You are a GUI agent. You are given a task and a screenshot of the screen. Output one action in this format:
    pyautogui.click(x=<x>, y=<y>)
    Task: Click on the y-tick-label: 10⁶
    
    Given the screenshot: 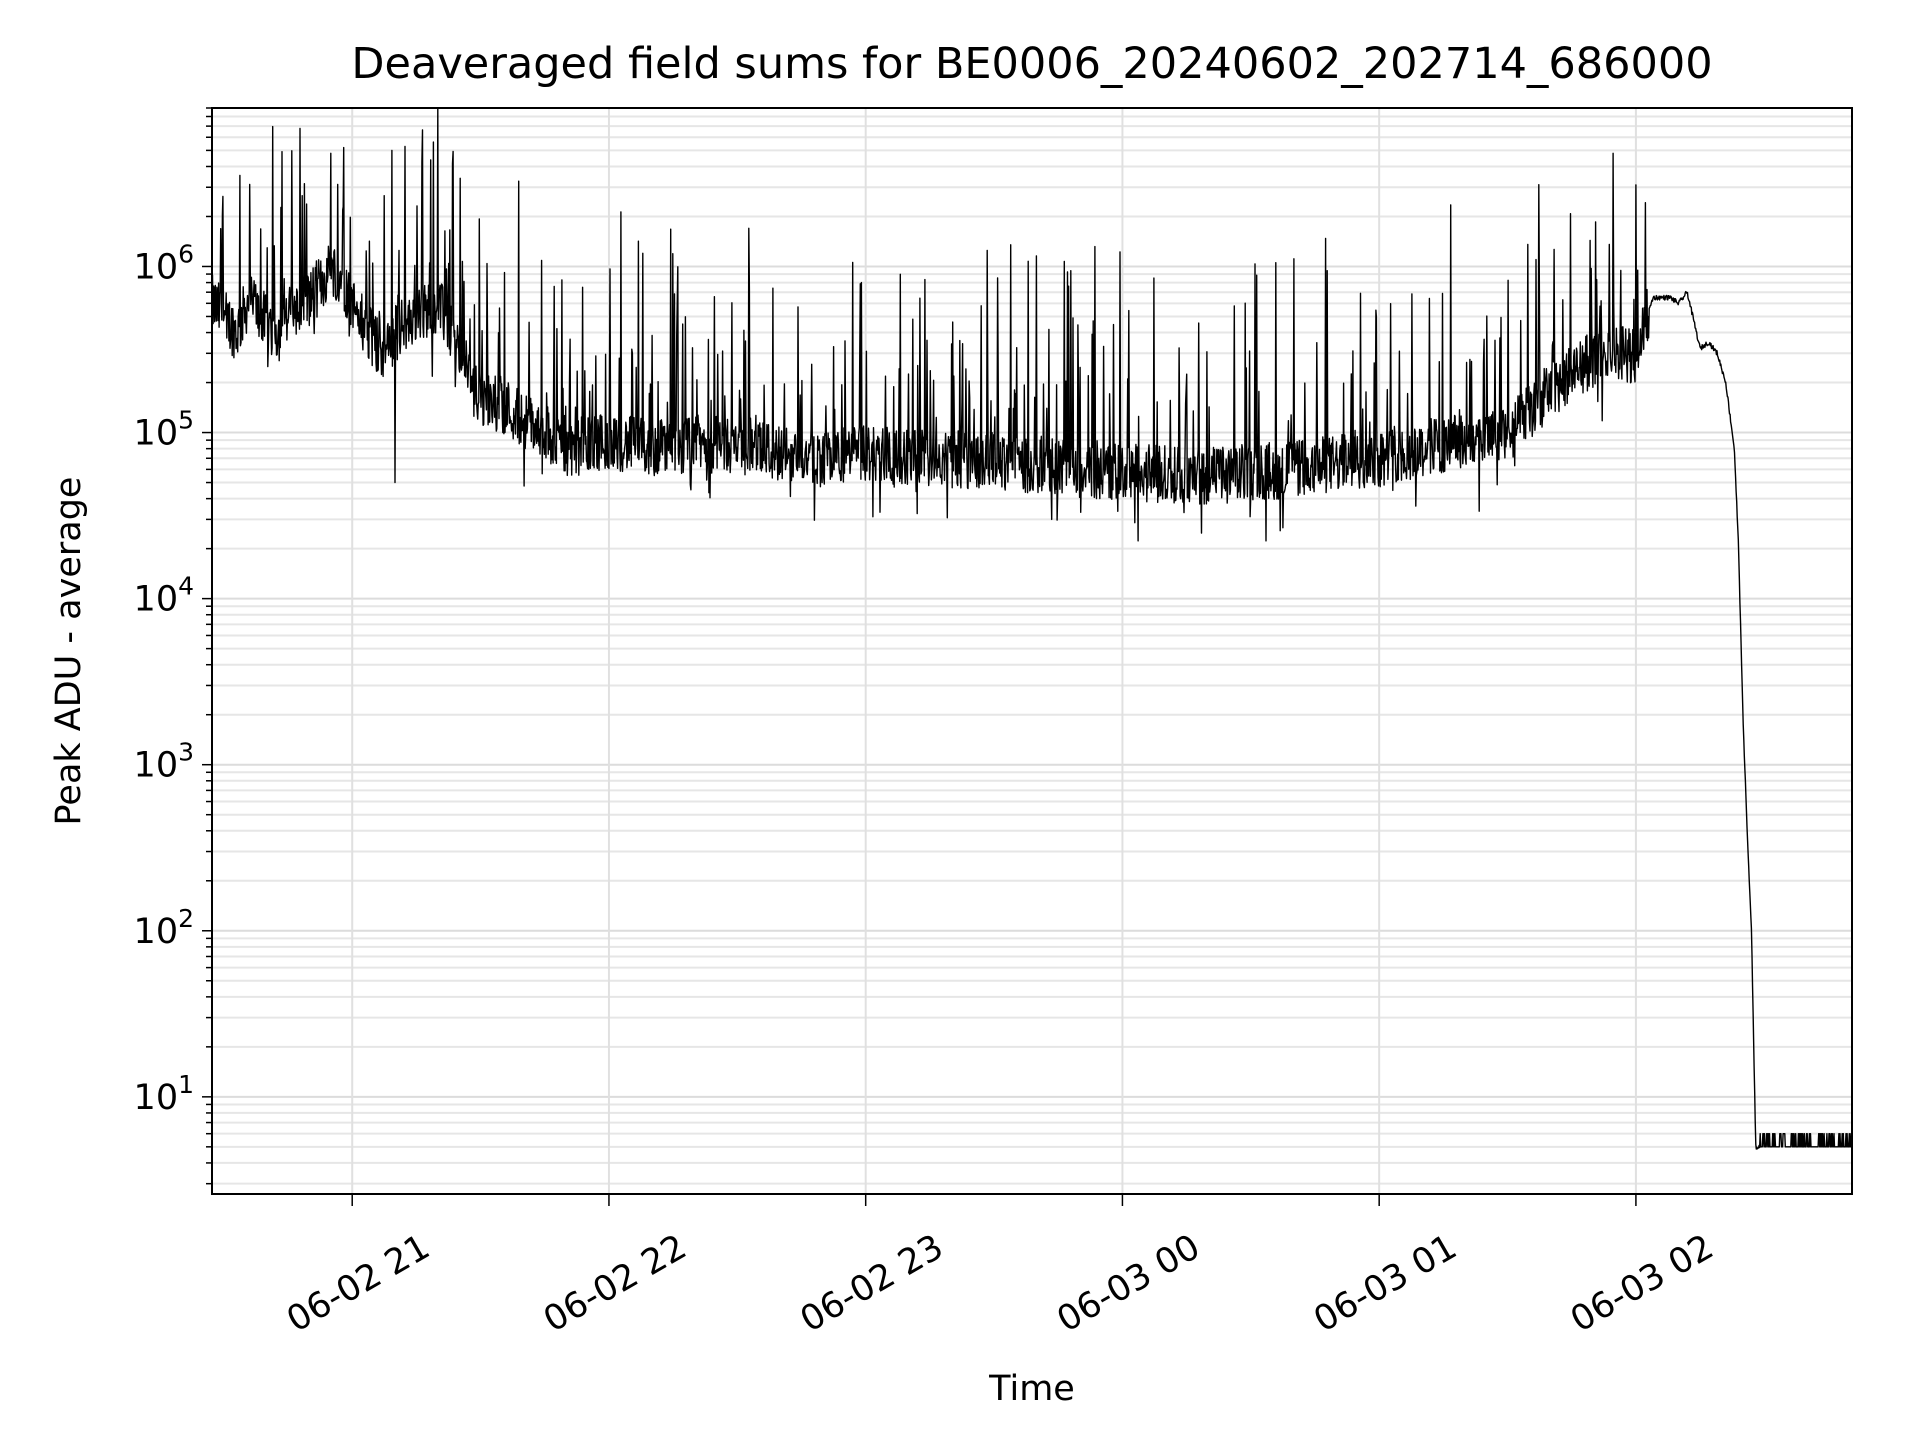 What is the action you would take?
    pyautogui.click(x=164, y=263)
    